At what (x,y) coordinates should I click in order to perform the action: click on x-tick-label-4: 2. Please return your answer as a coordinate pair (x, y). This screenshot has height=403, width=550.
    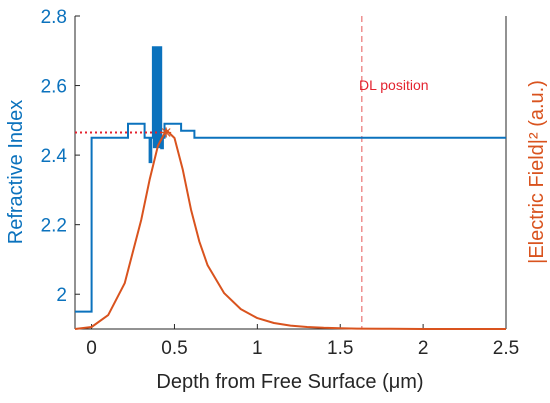
    Looking at the image, I should click on (423, 348).